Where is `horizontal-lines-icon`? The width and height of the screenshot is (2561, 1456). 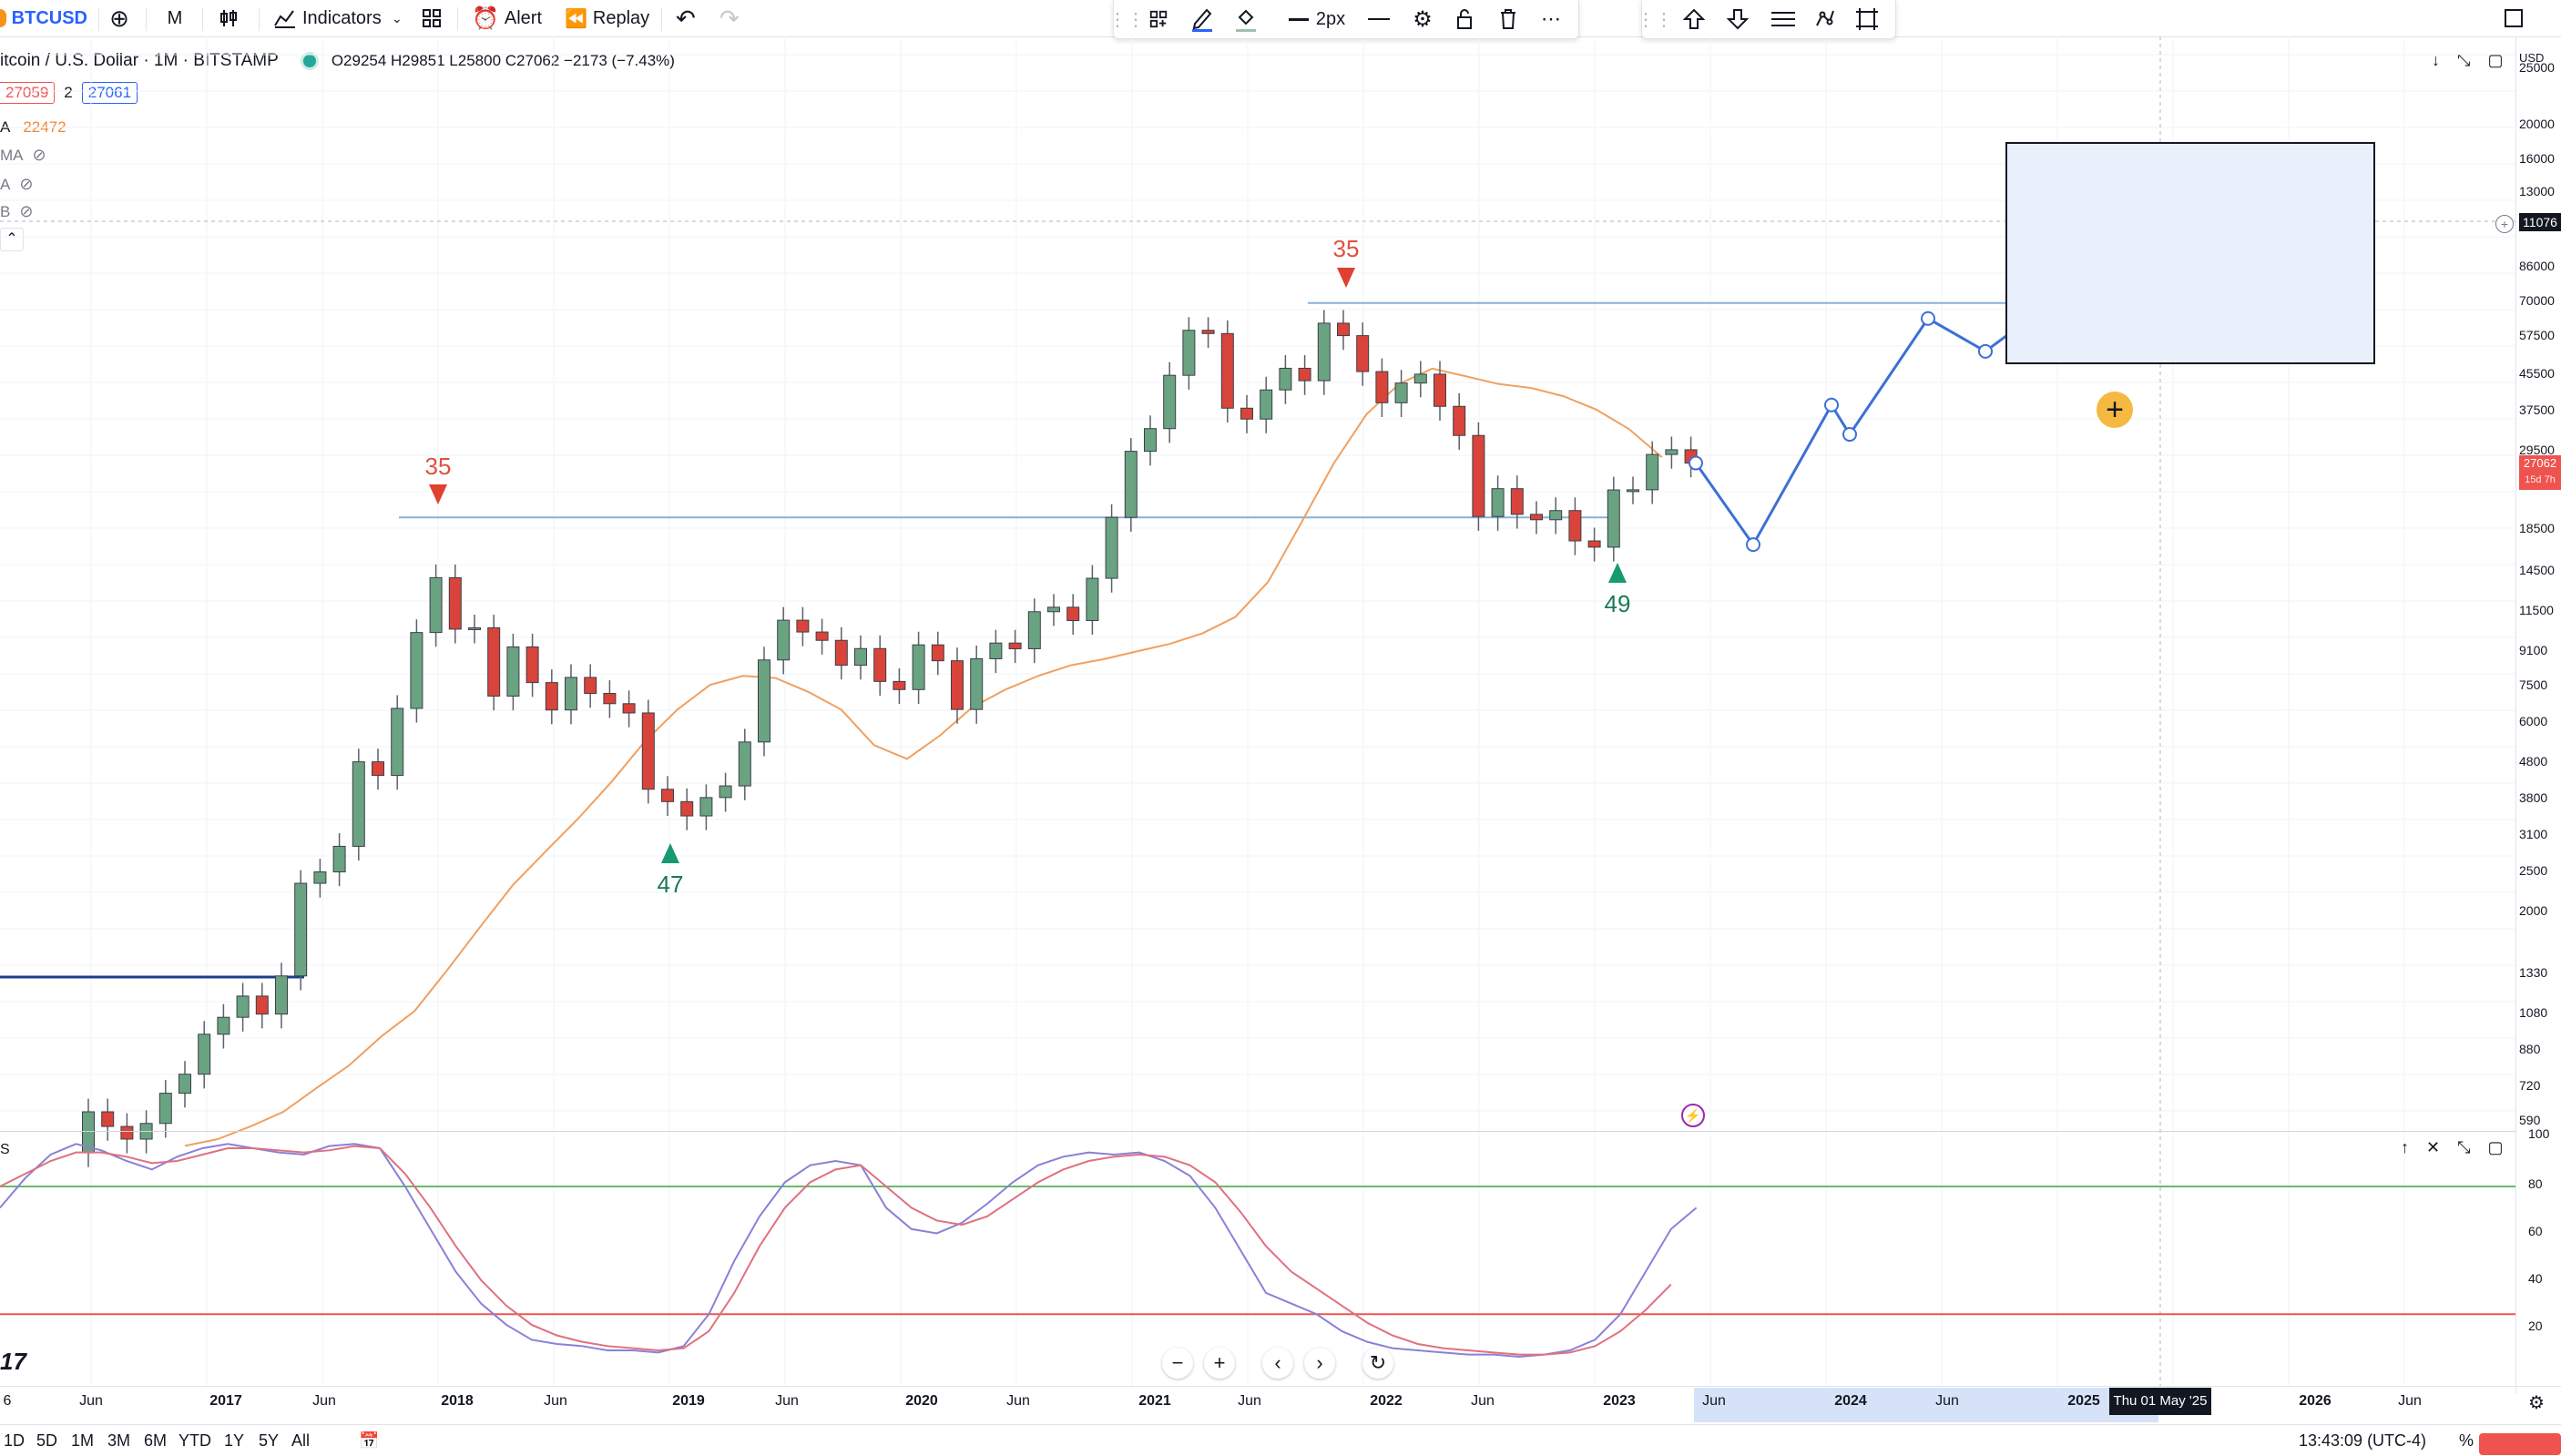
horizontal-lines-icon is located at coordinates (1783, 19).